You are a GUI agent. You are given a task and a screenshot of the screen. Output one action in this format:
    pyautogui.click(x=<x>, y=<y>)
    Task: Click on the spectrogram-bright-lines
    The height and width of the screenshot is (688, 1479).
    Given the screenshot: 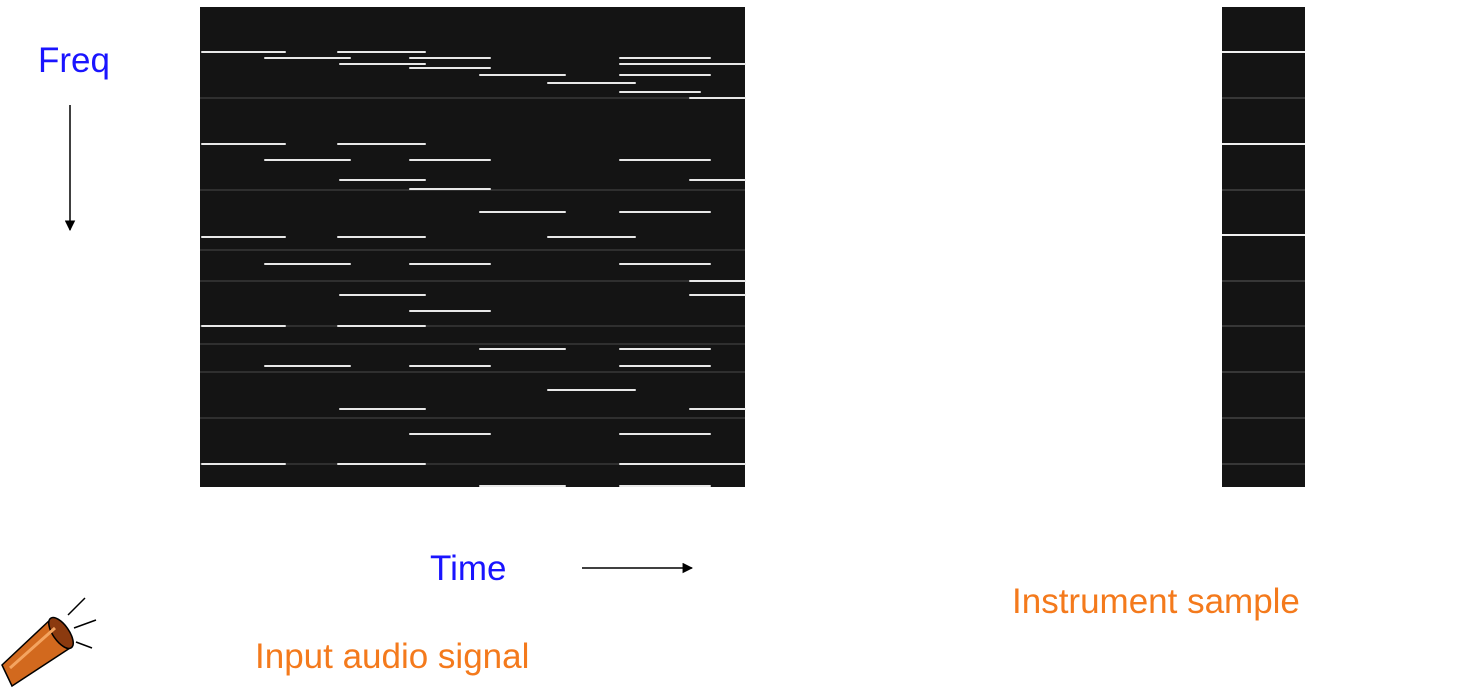 What is the action you would take?
    pyautogui.click(x=1263, y=143)
    